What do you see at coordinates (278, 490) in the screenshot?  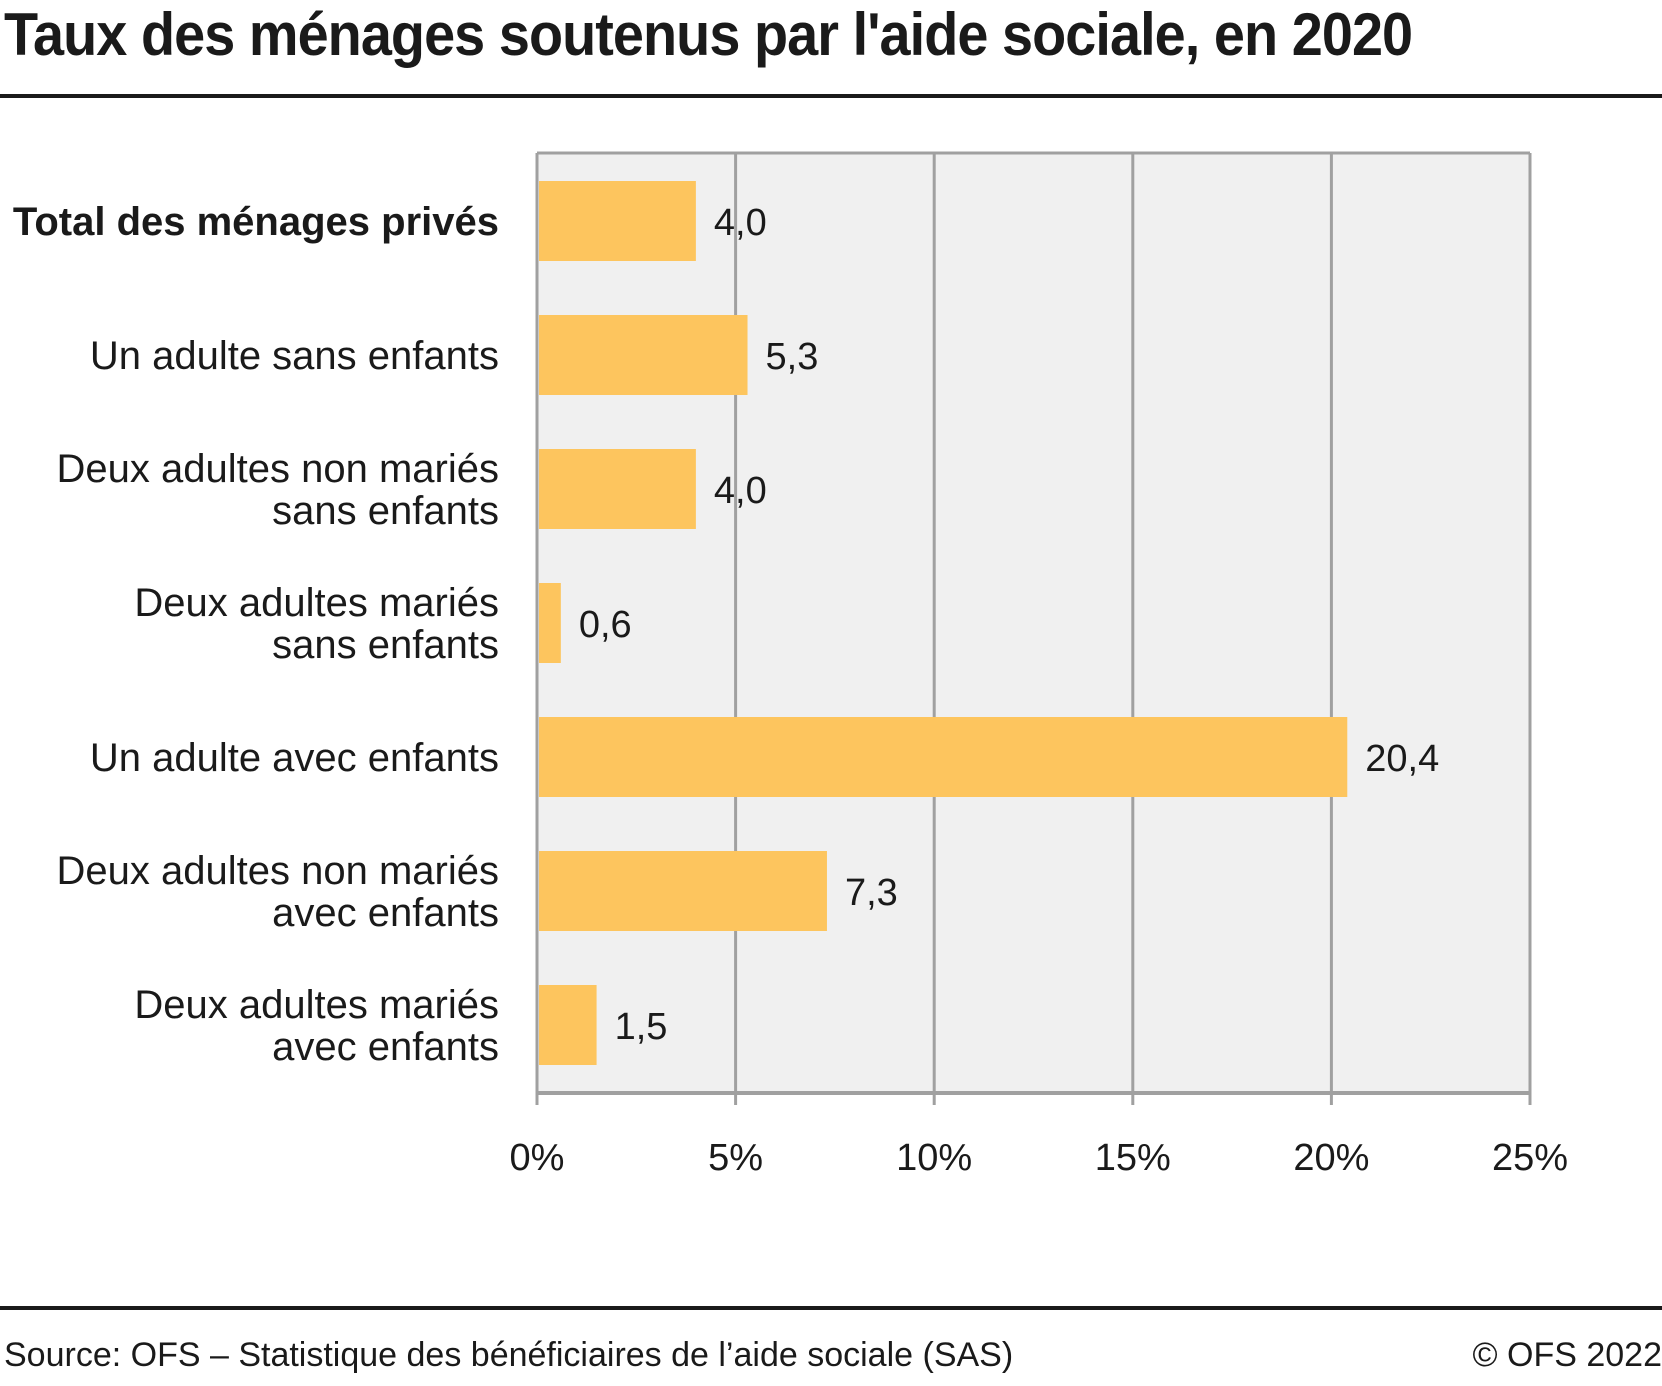 I see `category-label-2: Deux adultes non mariés sans enfants` at bounding box center [278, 490].